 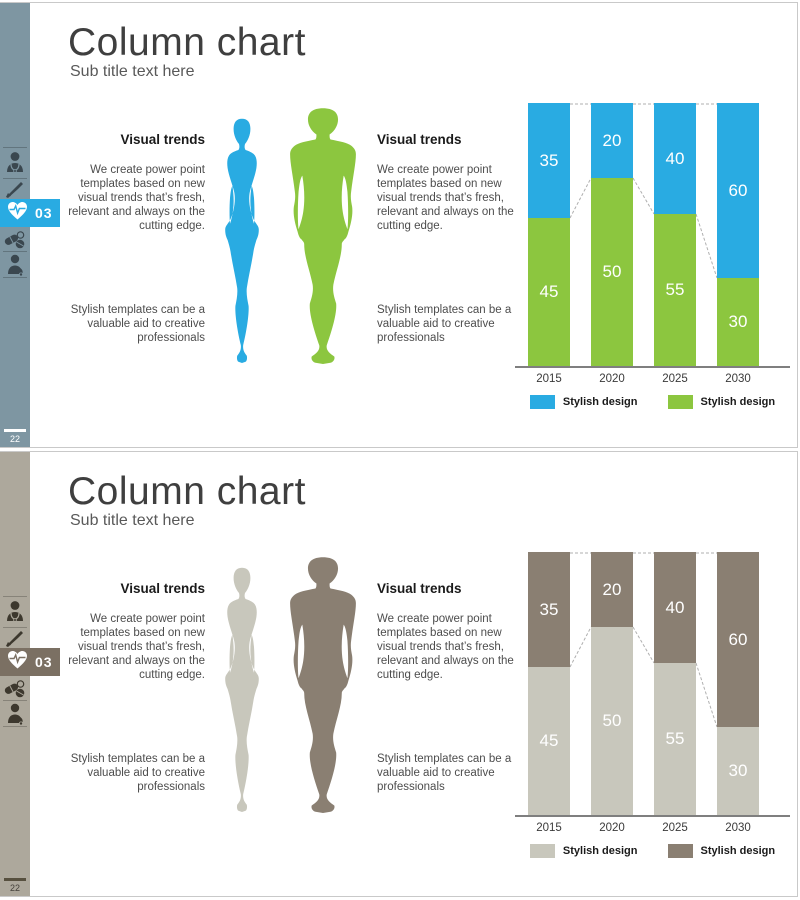 I want to click on value-label: 20, so click(x=612, y=589).